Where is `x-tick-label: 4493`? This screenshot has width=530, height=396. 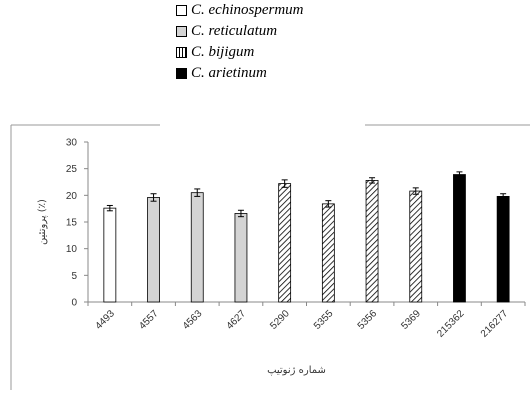
x-tick-label: 4493 is located at coordinates (105, 320).